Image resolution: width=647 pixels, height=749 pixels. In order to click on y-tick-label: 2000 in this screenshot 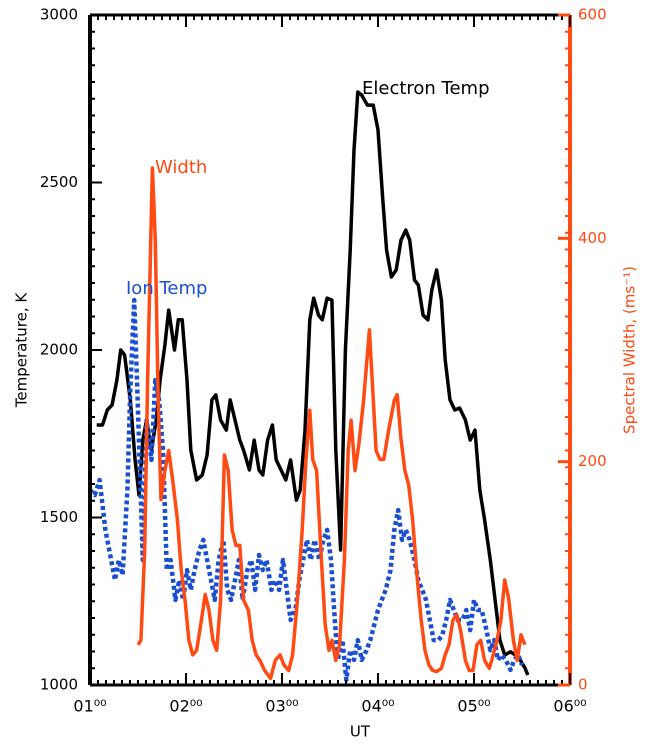, I will do `click(59, 350)`.